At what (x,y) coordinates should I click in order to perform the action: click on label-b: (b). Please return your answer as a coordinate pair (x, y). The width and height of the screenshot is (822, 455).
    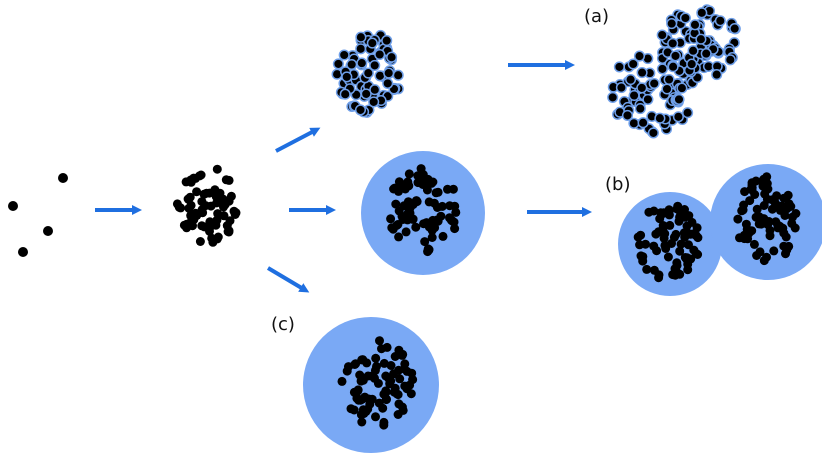
    Looking at the image, I should click on (618, 184).